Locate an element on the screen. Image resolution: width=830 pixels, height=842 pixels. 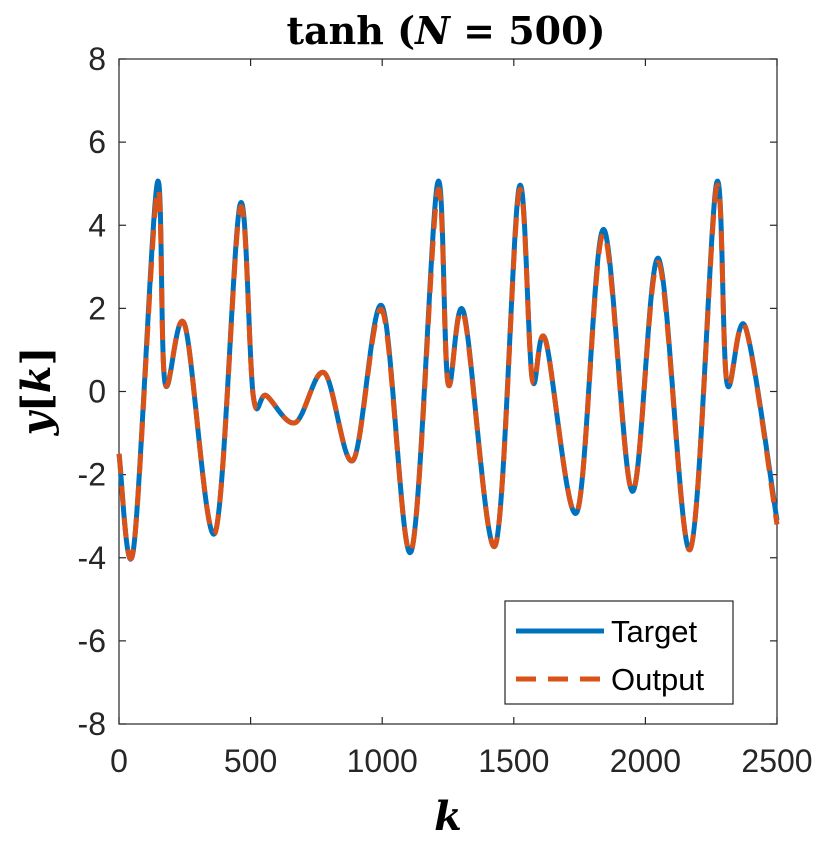
legend-label-output: Output is located at coordinates (657, 679).